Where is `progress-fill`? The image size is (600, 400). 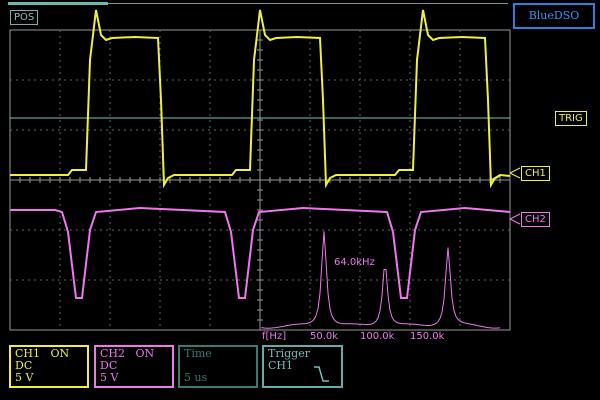
progress-fill is located at coordinates (58, 3).